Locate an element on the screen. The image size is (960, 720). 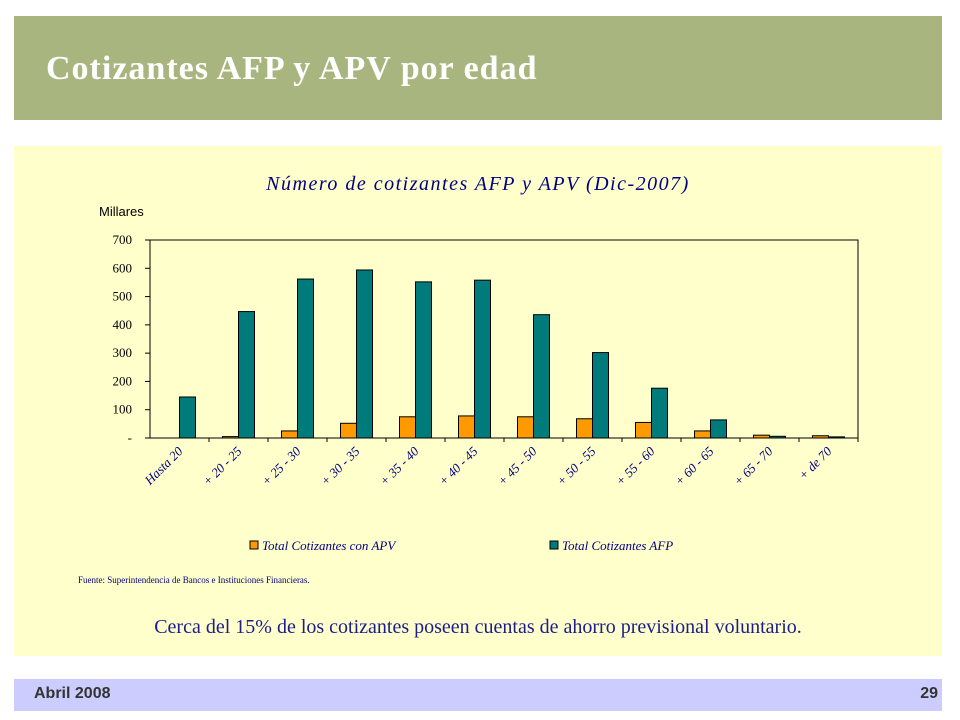
legend-label-afp: Total Cotizantes AFP is located at coordinates (617, 545).